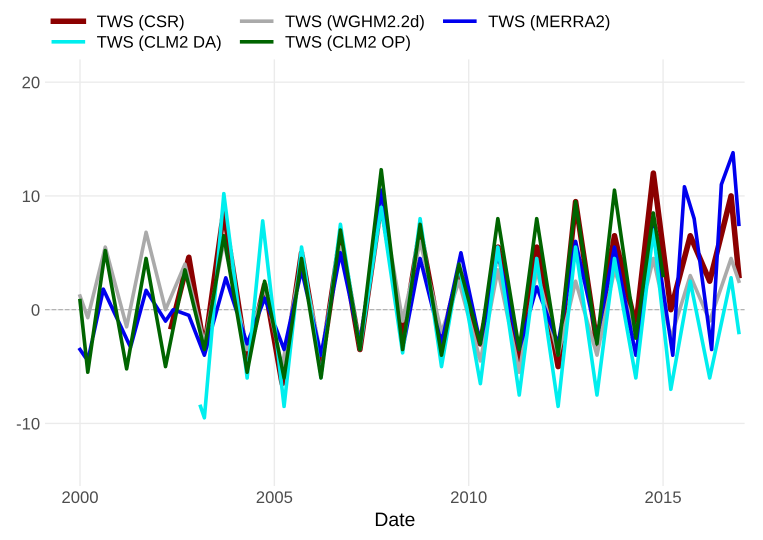 The image size is (763, 540). What do you see at coordinates (31, 196) in the screenshot?
I see `y-tick-label: 10` at bounding box center [31, 196].